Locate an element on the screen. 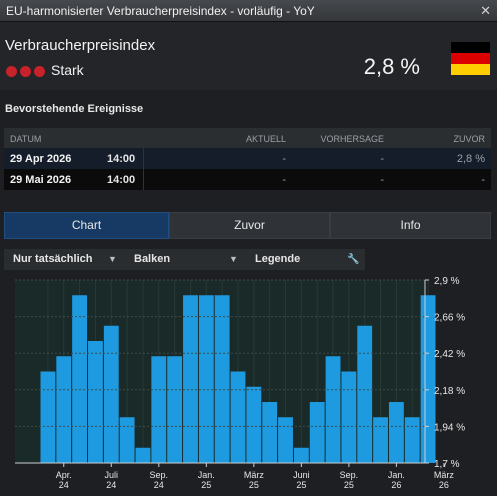 The image size is (497, 496). y-tick-label: 1,94 % is located at coordinates (449, 427).